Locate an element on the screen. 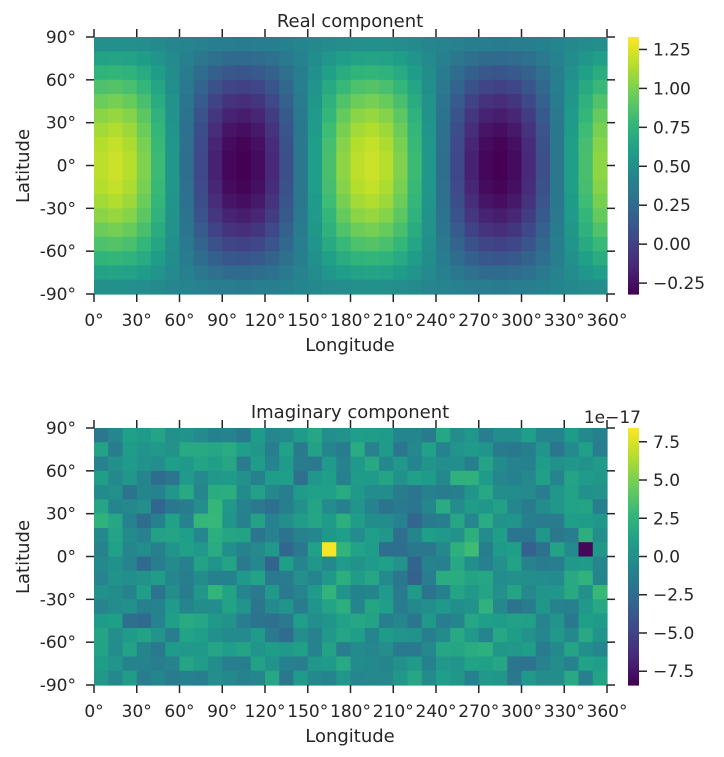 The image size is (724, 757). real-xtick-label: 360° is located at coordinates (607, 321).